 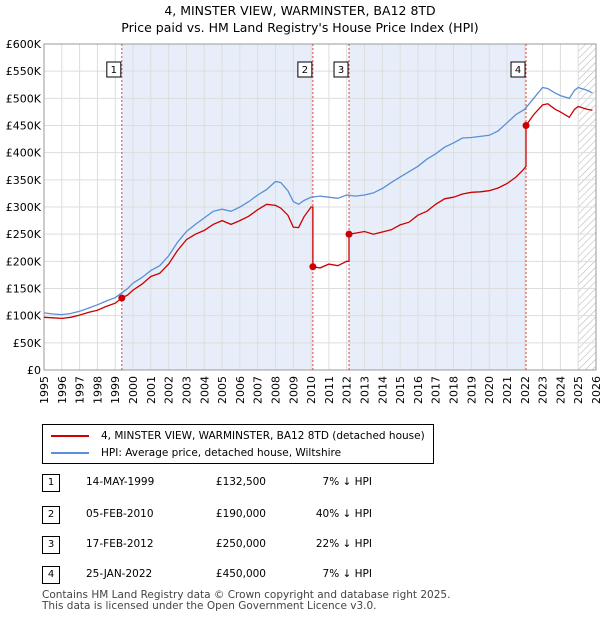 What do you see at coordinates (62, 390) in the screenshot?
I see `x-tick-label: 1996` at bounding box center [62, 390].